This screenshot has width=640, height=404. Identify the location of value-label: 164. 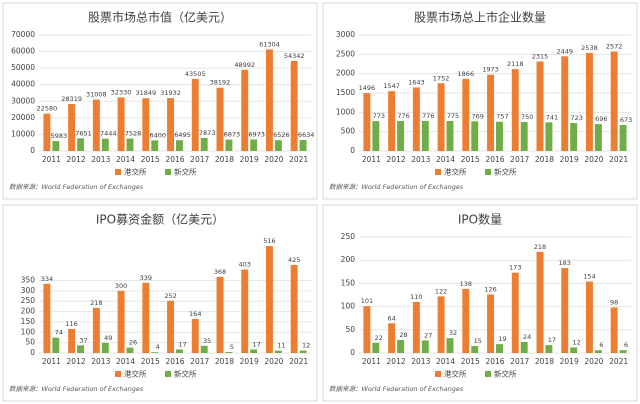
(195, 314).